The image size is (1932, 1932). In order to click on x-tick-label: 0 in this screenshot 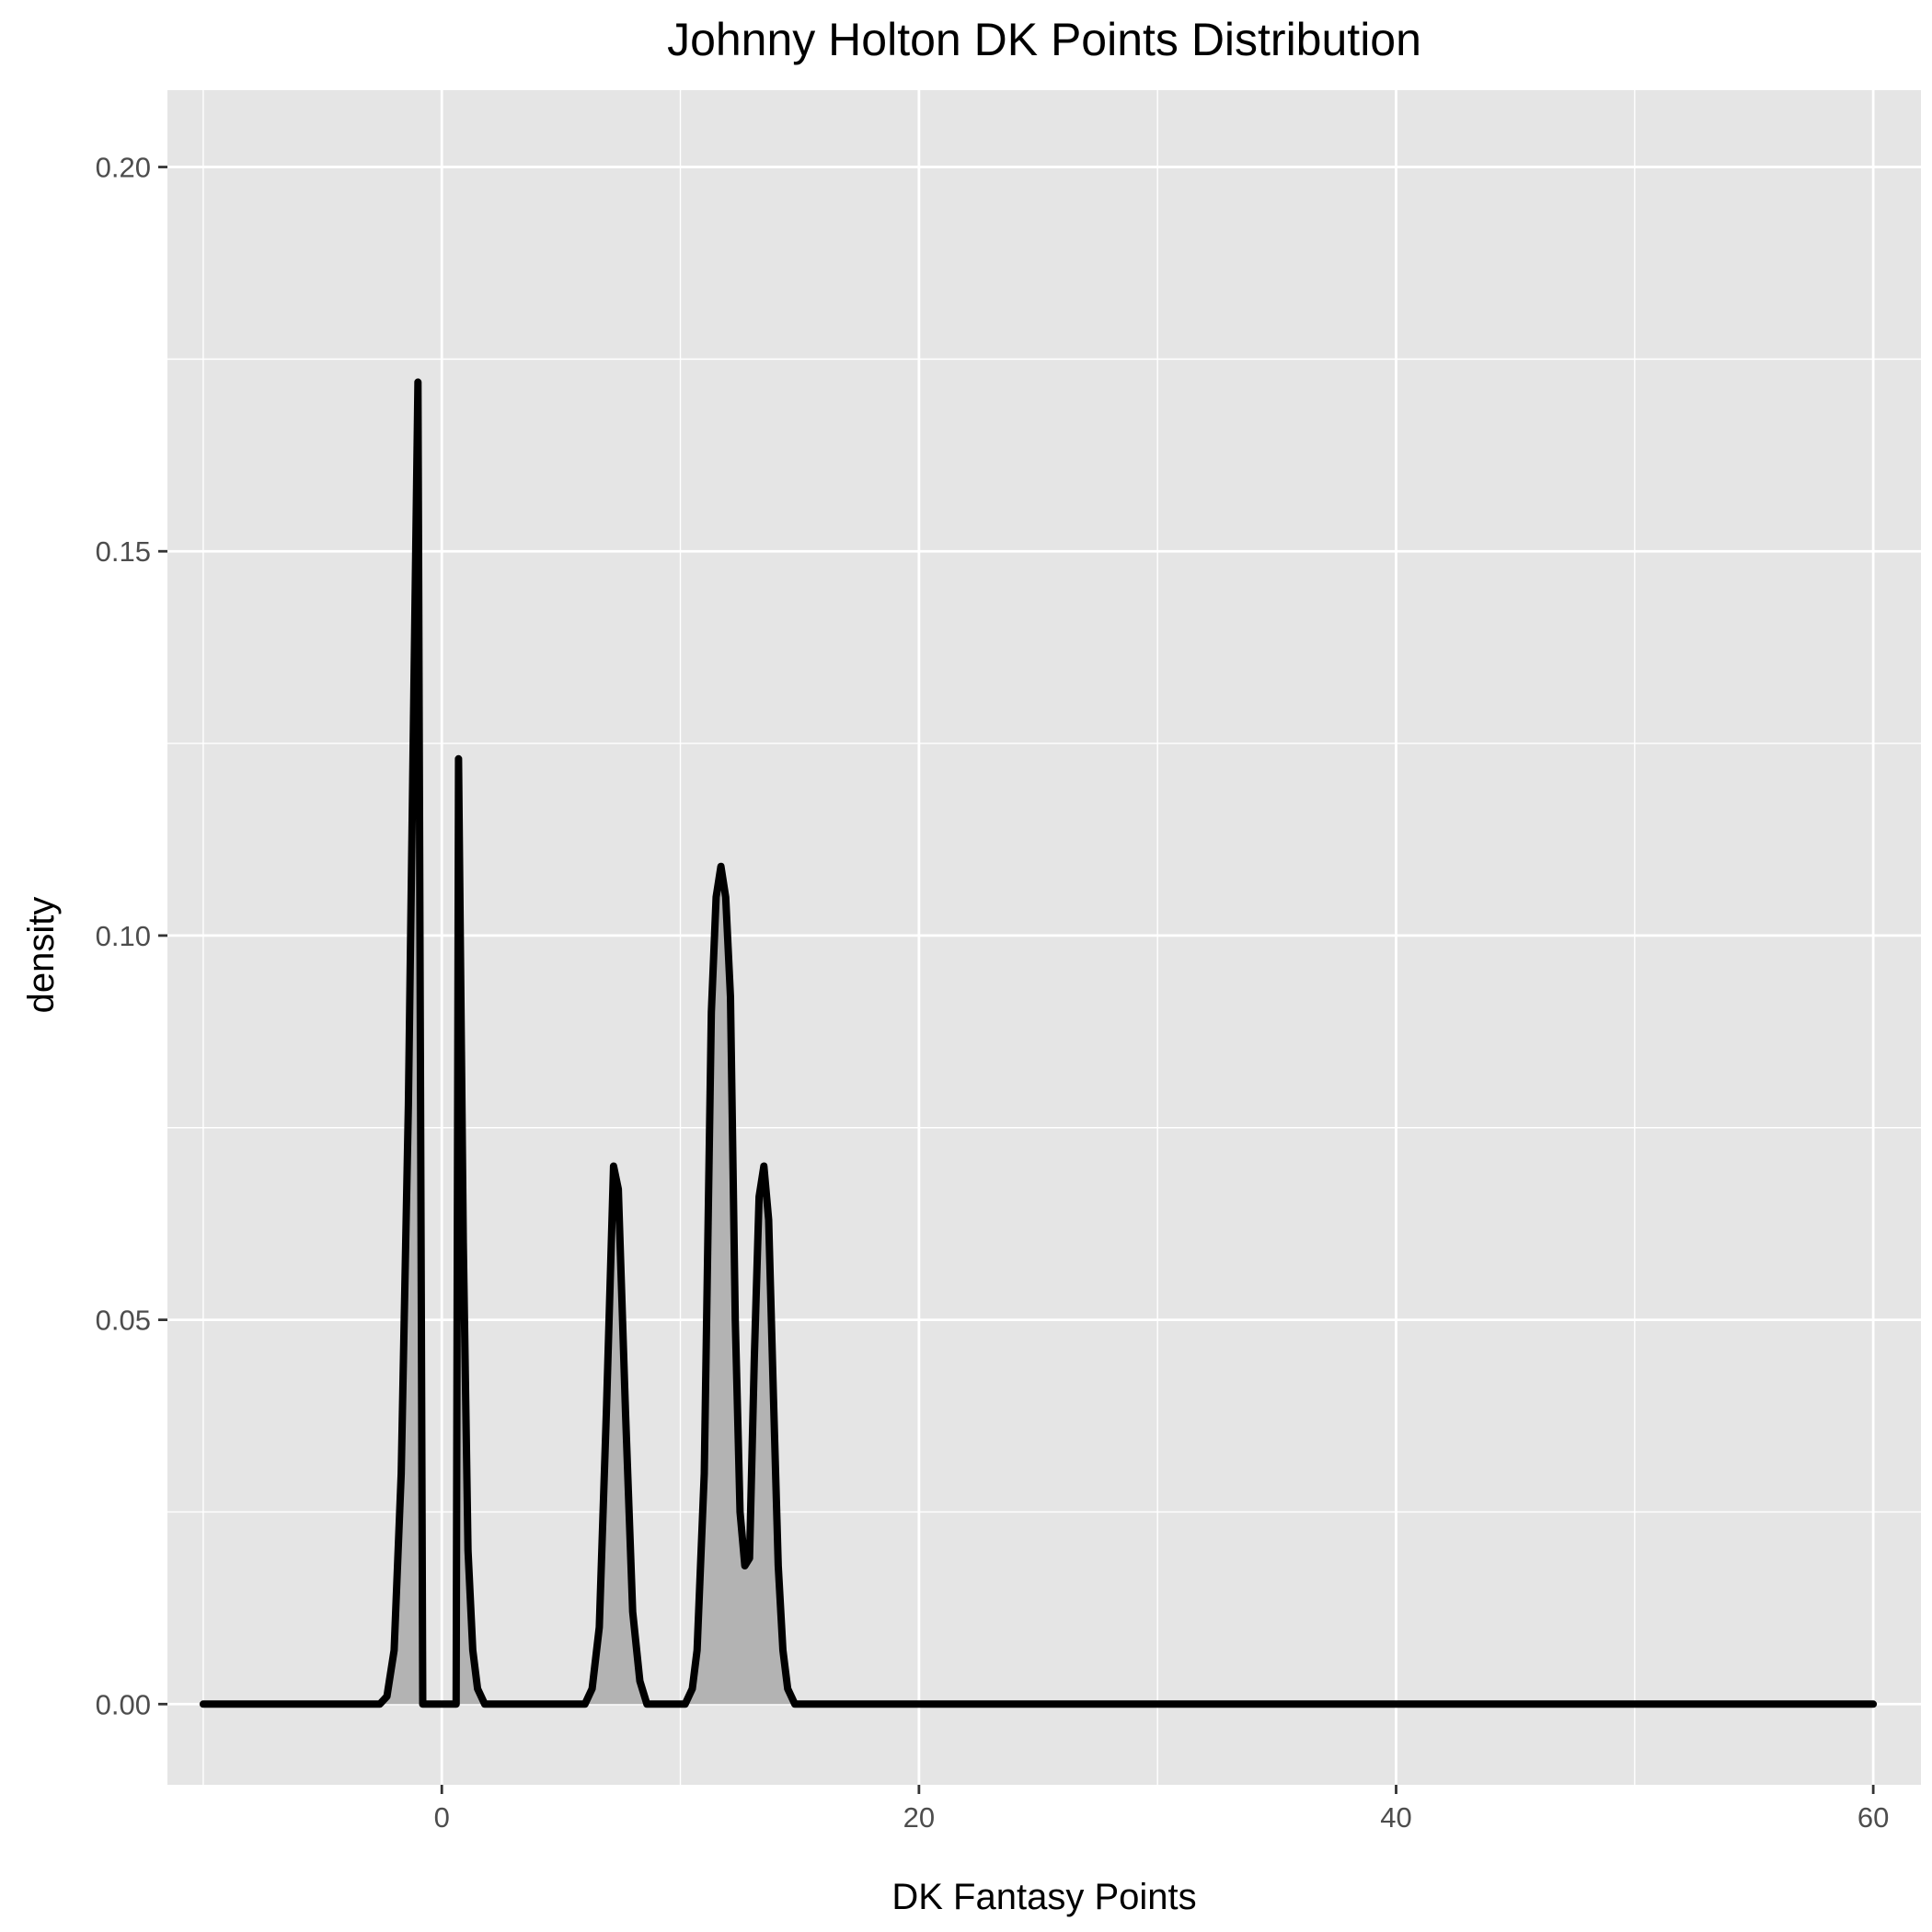, I will do `click(442, 1817)`.